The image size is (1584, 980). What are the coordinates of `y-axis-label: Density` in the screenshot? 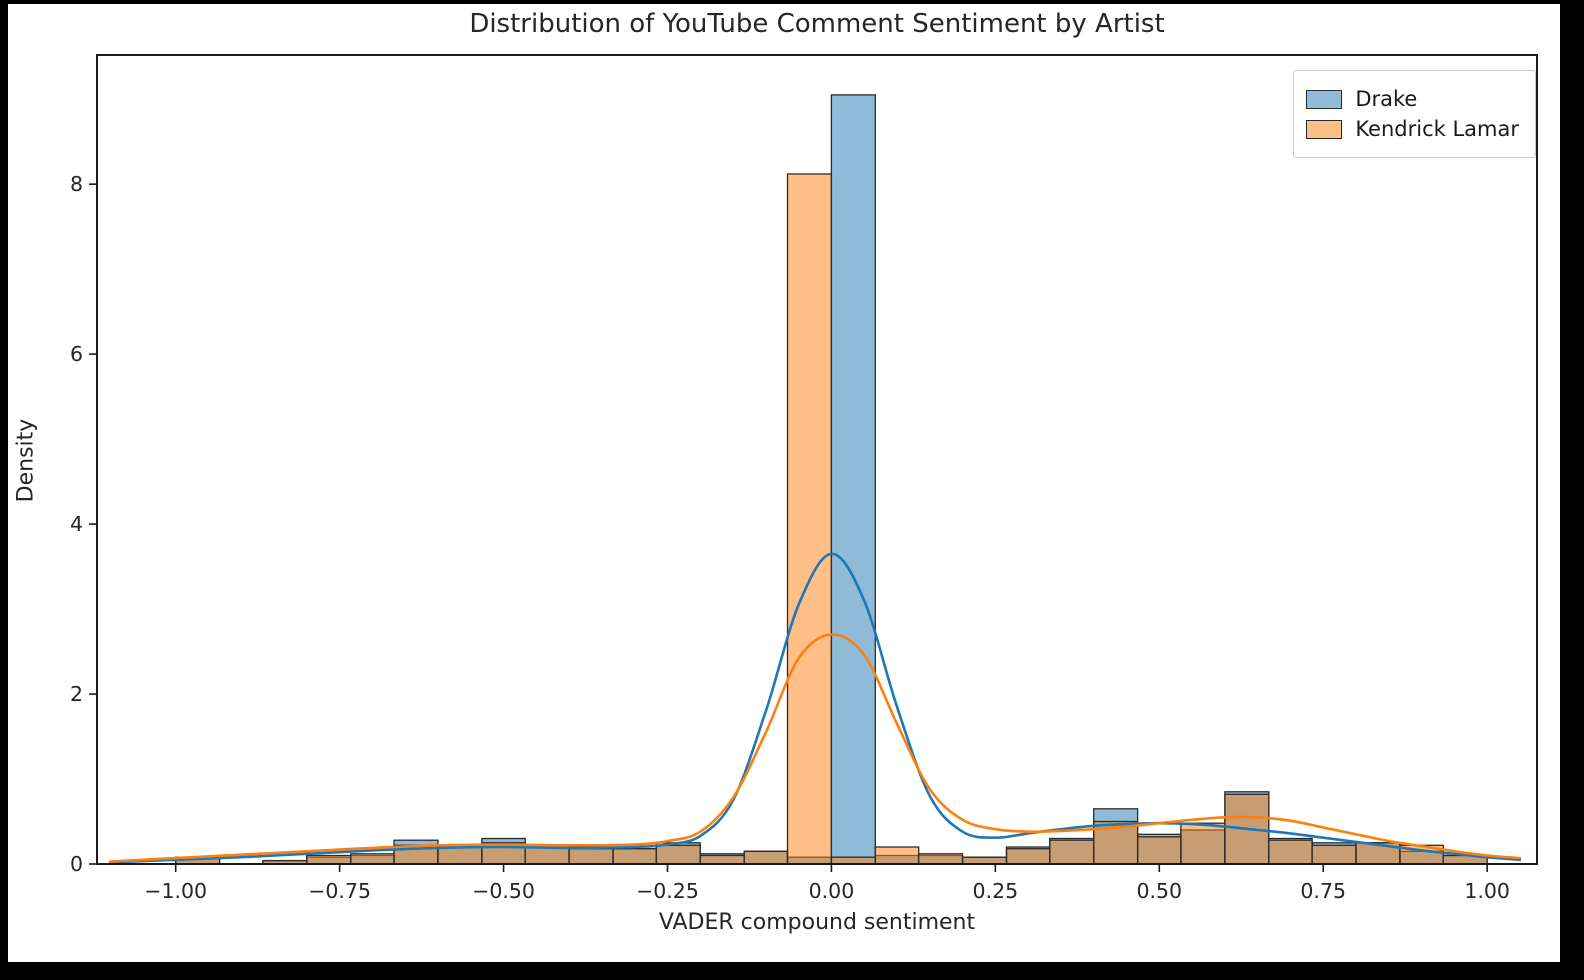 It's located at (26, 460).